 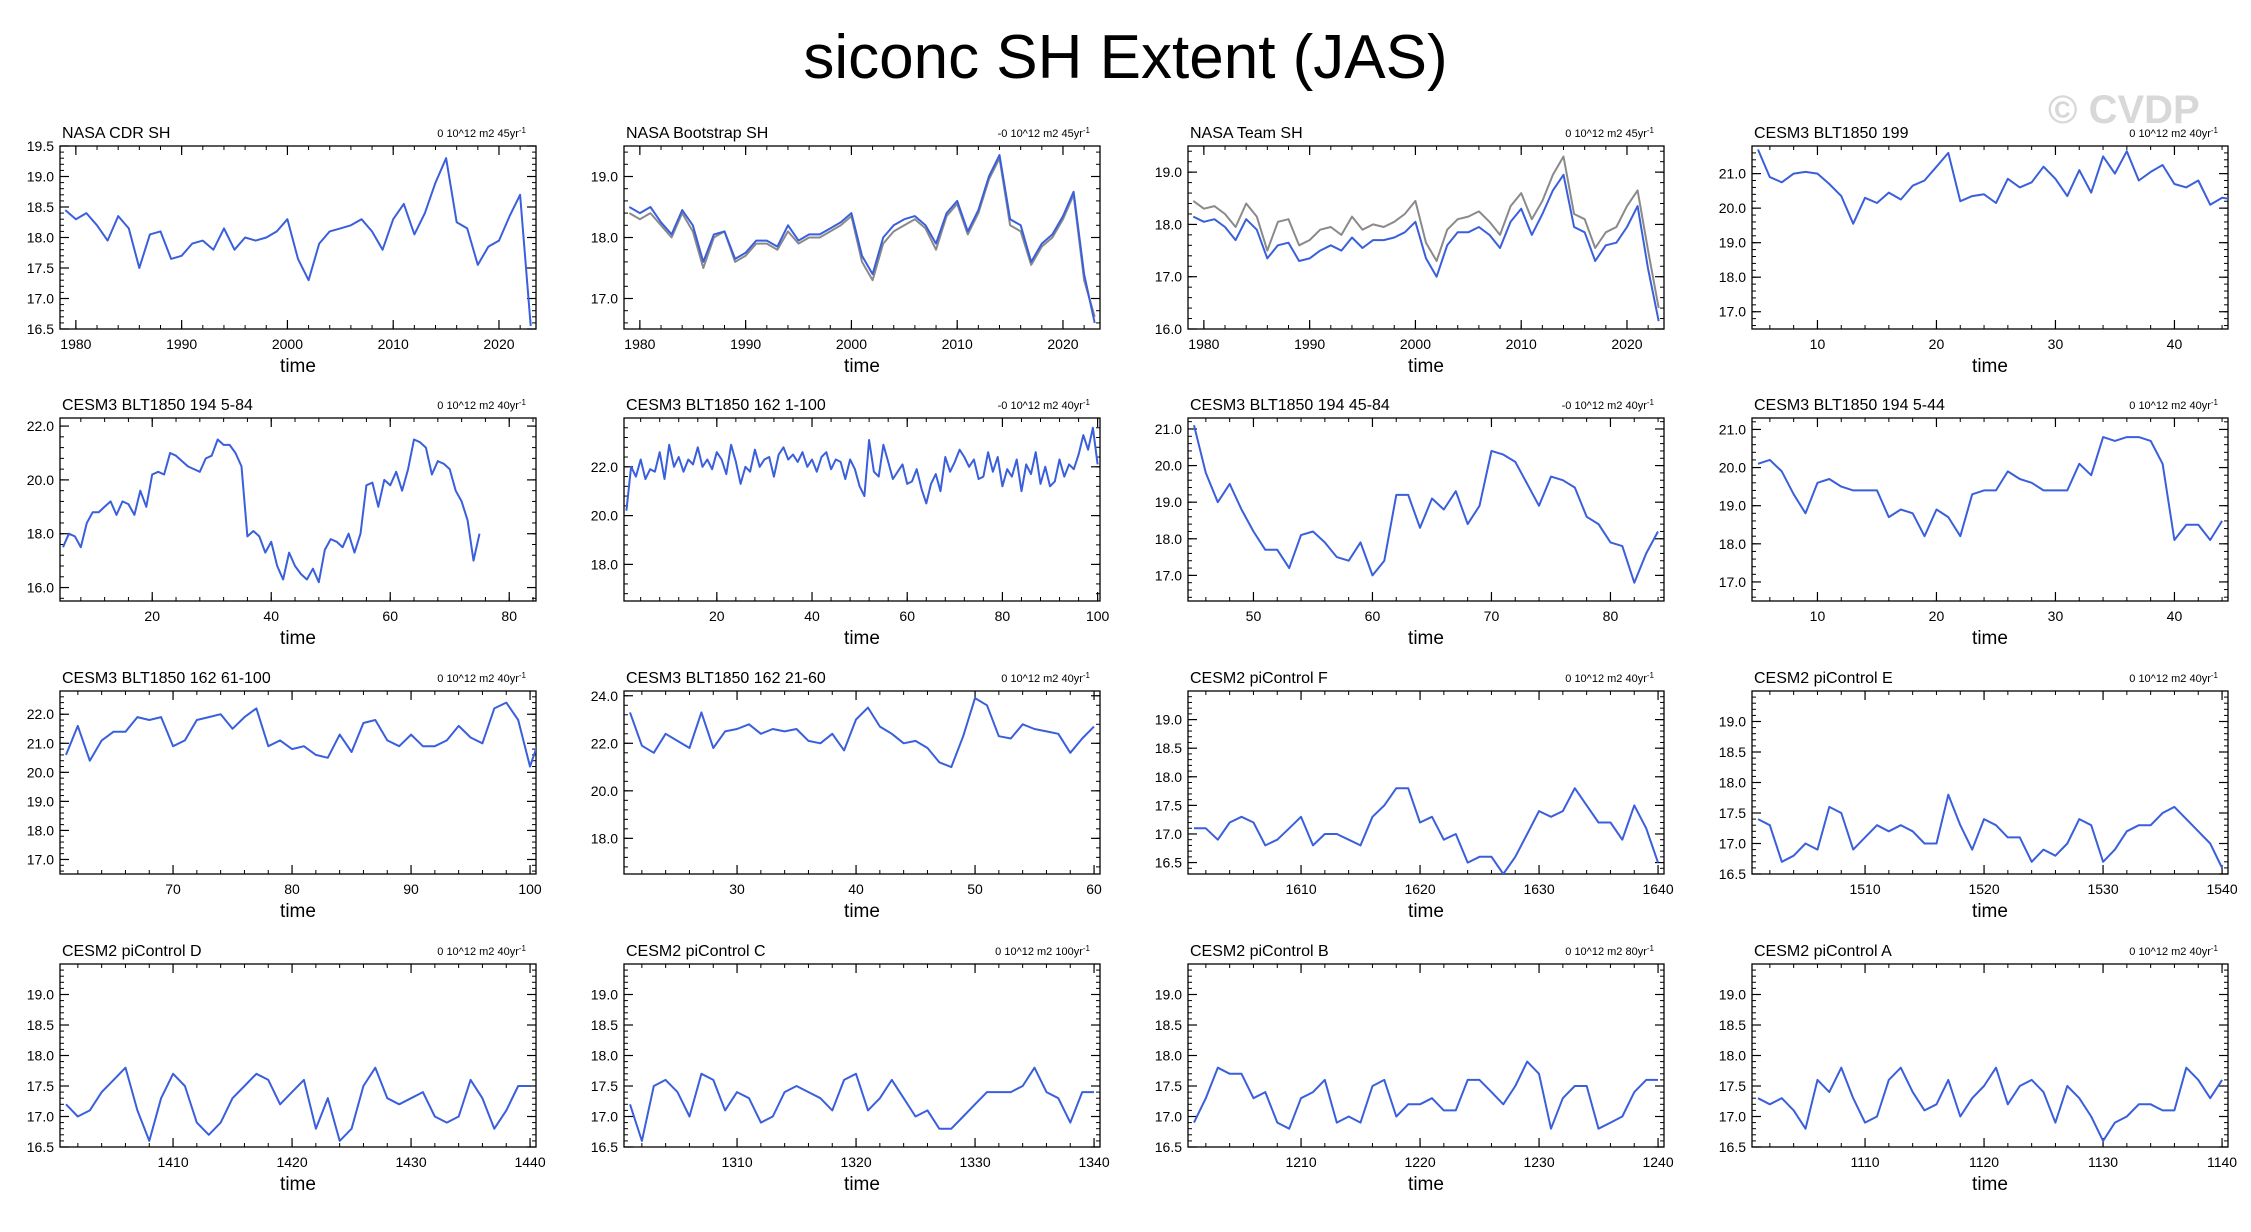 What do you see at coordinates (173, 889) in the screenshot?
I see `x-tick-label: 70` at bounding box center [173, 889].